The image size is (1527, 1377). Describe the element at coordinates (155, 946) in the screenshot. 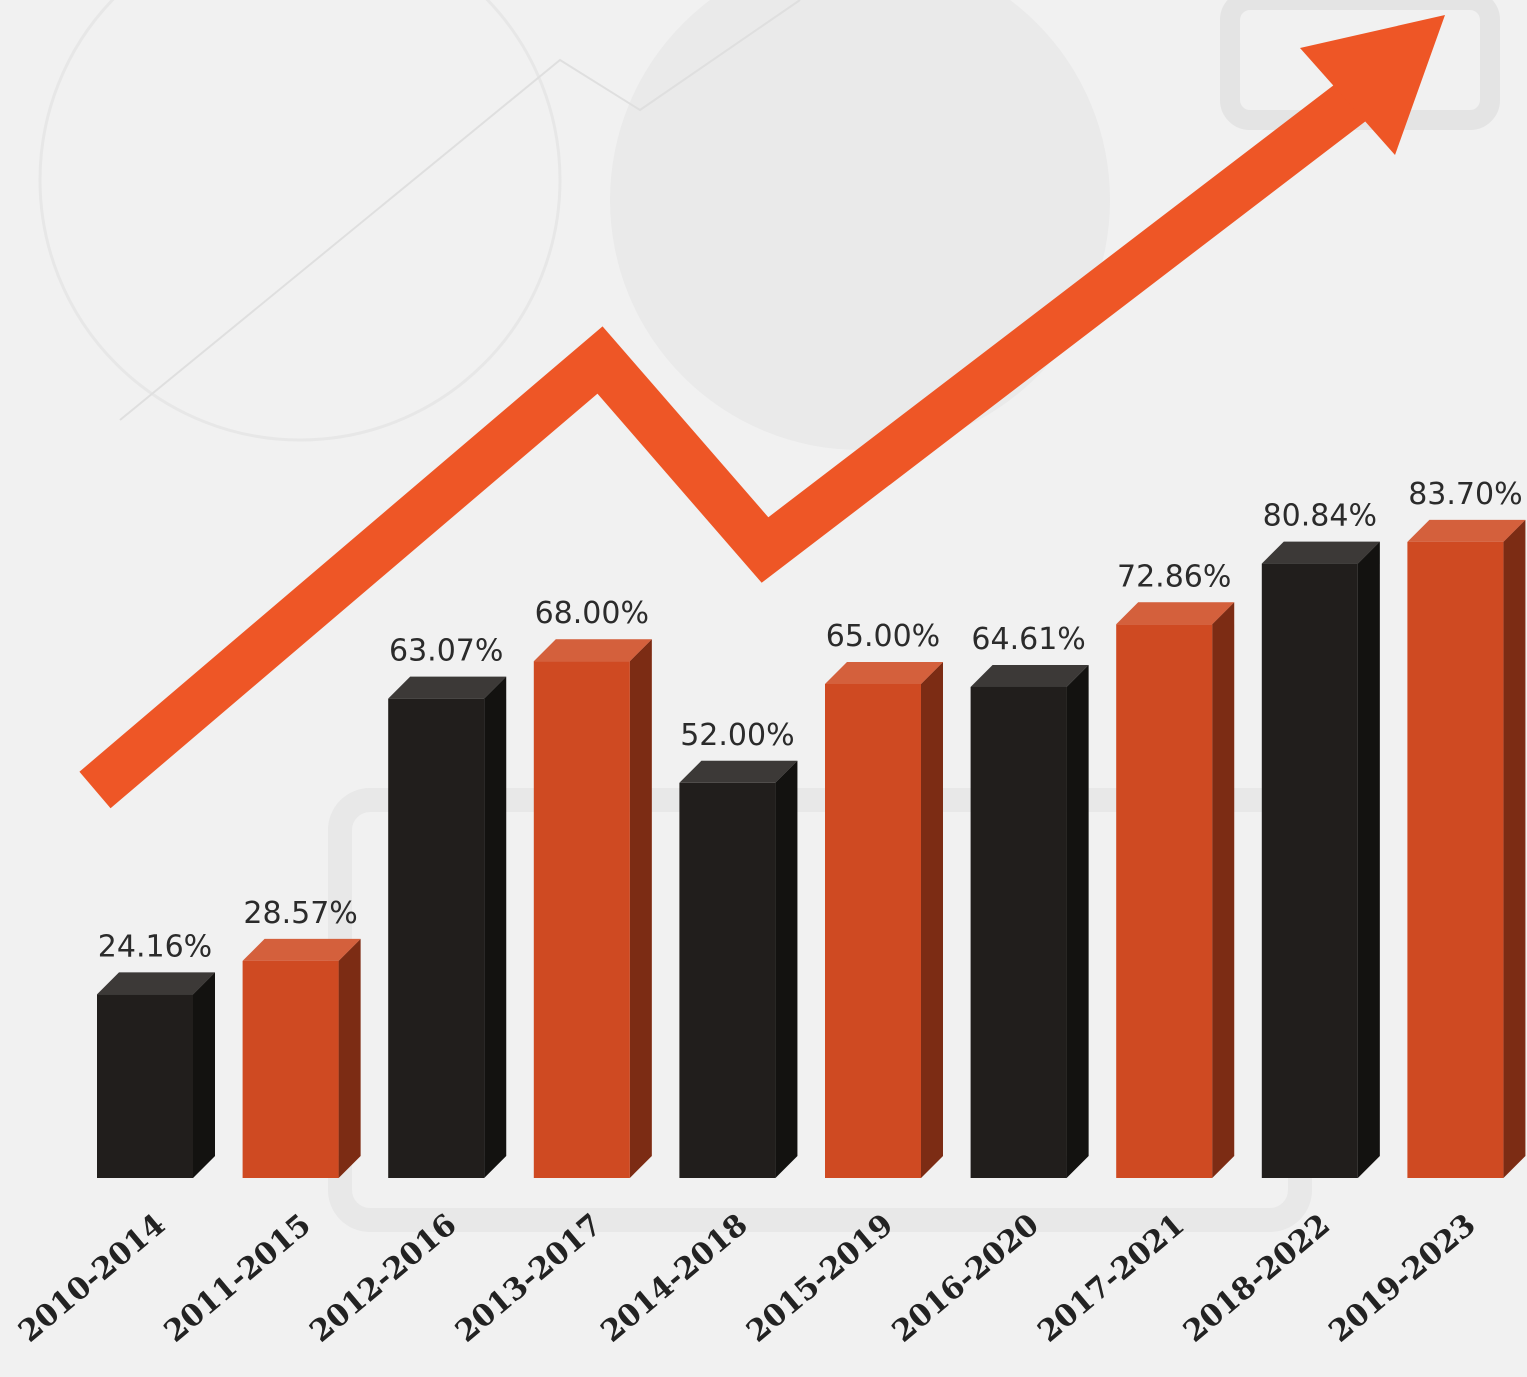

I see `value-label: 24.16%` at that location.